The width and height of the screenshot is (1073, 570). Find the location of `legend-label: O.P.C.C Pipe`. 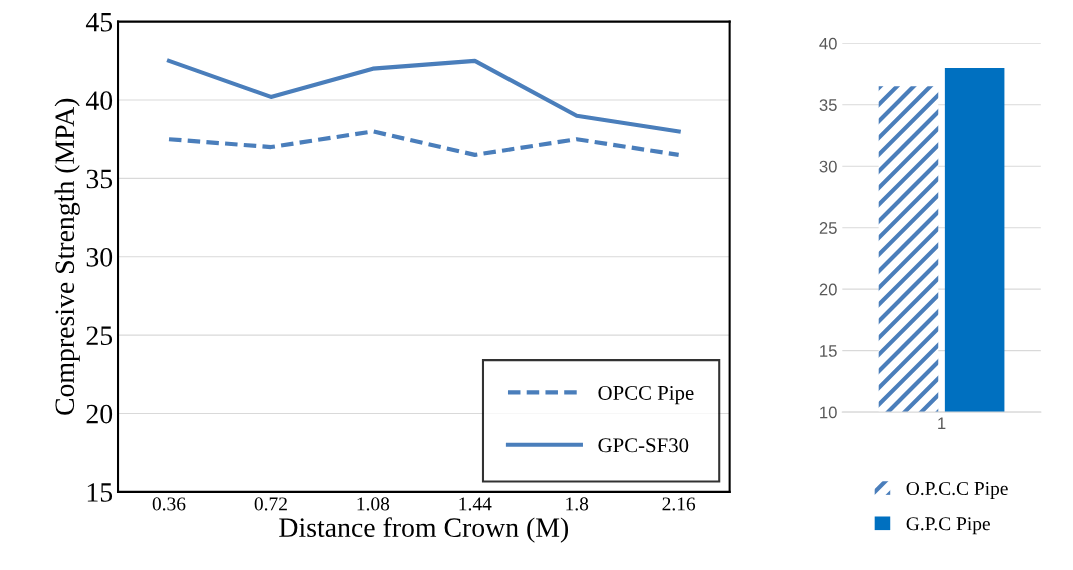

legend-label: O.P.C.C Pipe is located at coordinates (957, 490).